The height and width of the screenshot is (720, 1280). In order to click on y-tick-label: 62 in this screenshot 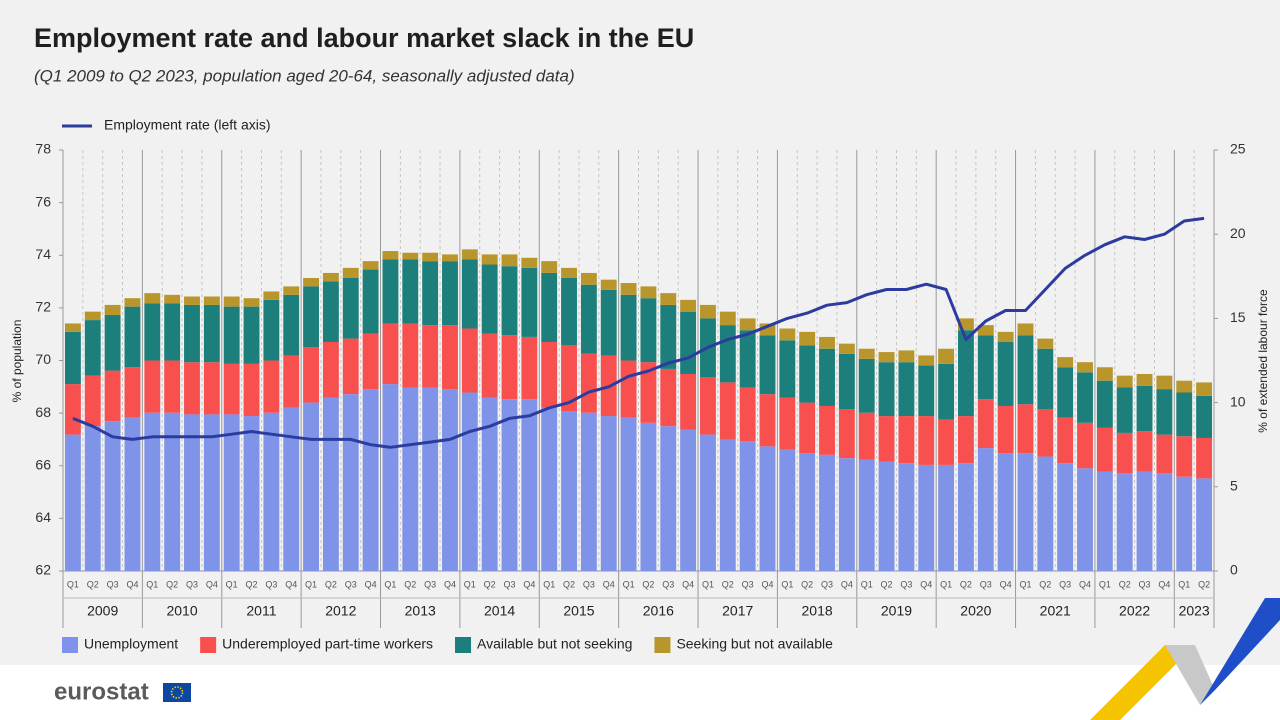, I will do `click(43, 570)`.